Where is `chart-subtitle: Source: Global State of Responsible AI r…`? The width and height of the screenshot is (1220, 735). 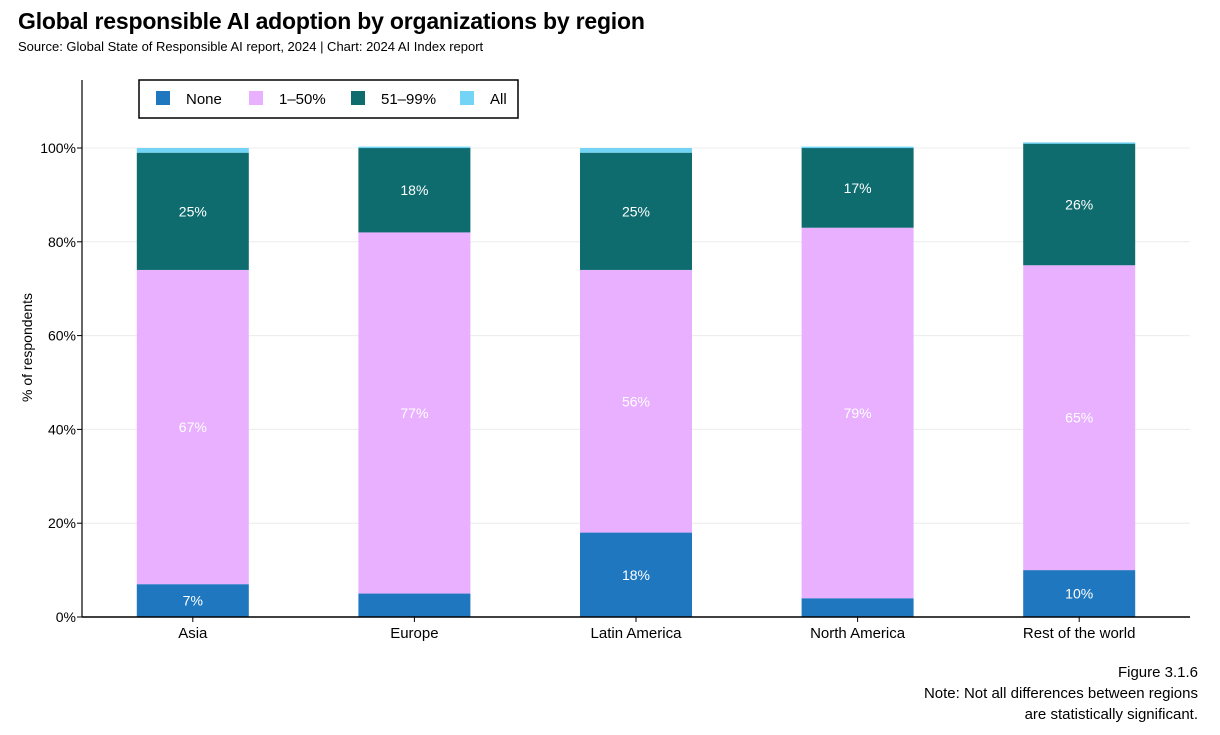 chart-subtitle: Source: Global State of Responsible AI r… is located at coordinates (251, 46).